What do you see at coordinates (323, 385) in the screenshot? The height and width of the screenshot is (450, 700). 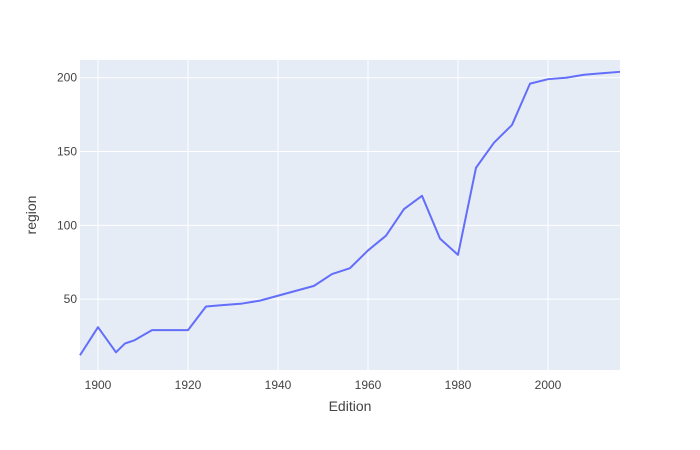 I see `x-axis-ticks: 1900 1920 1940 1960 1980 2000` at bounding box center [323, 385].